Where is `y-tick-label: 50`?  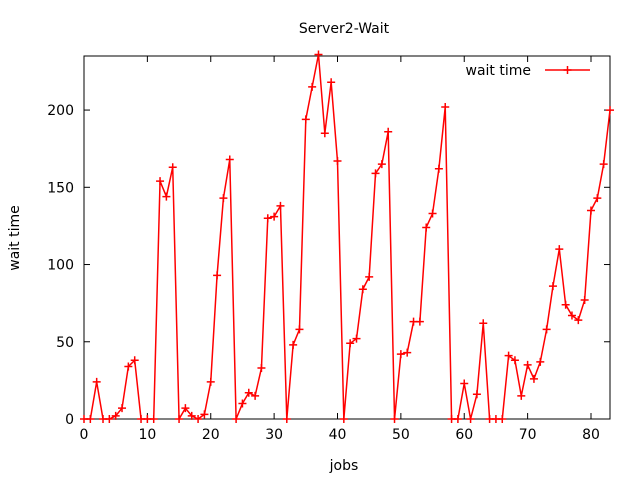
y-tick-label: 50 is located at coordinates (65, 343).